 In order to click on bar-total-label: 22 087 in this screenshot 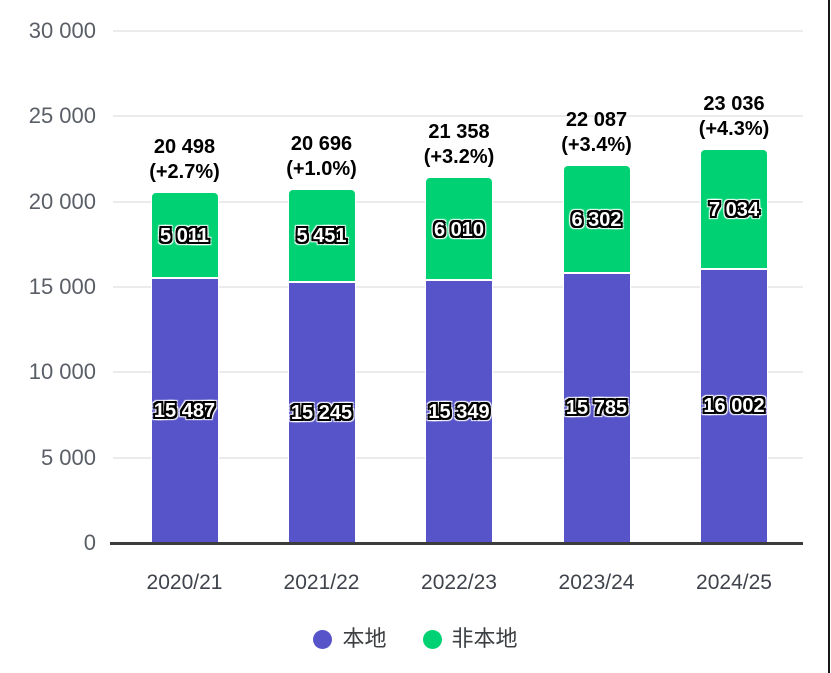, I will do `click(596, 120)`.